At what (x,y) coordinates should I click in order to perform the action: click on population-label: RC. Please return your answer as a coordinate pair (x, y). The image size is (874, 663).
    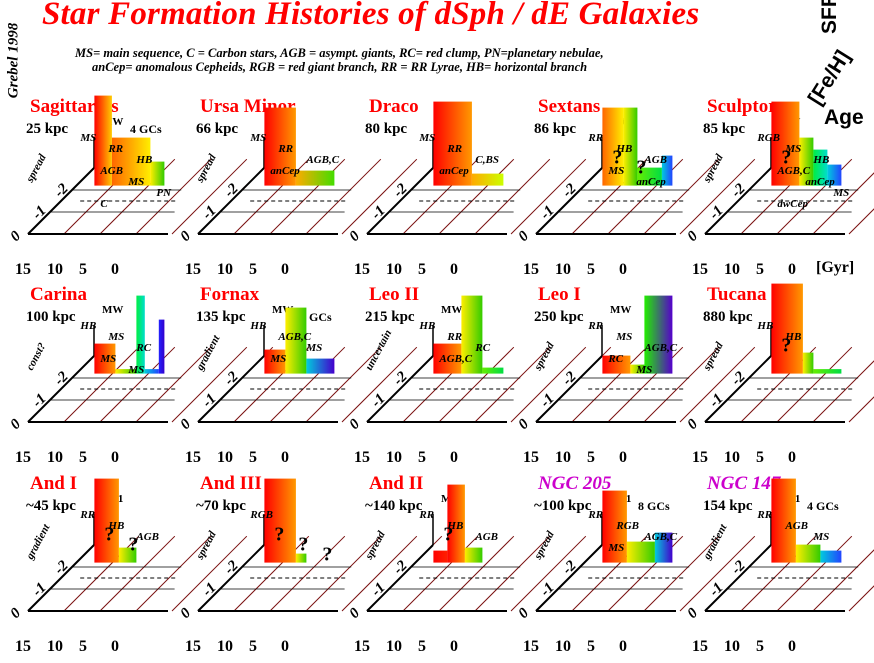
    Looking at the image, I should click on (615, 359).